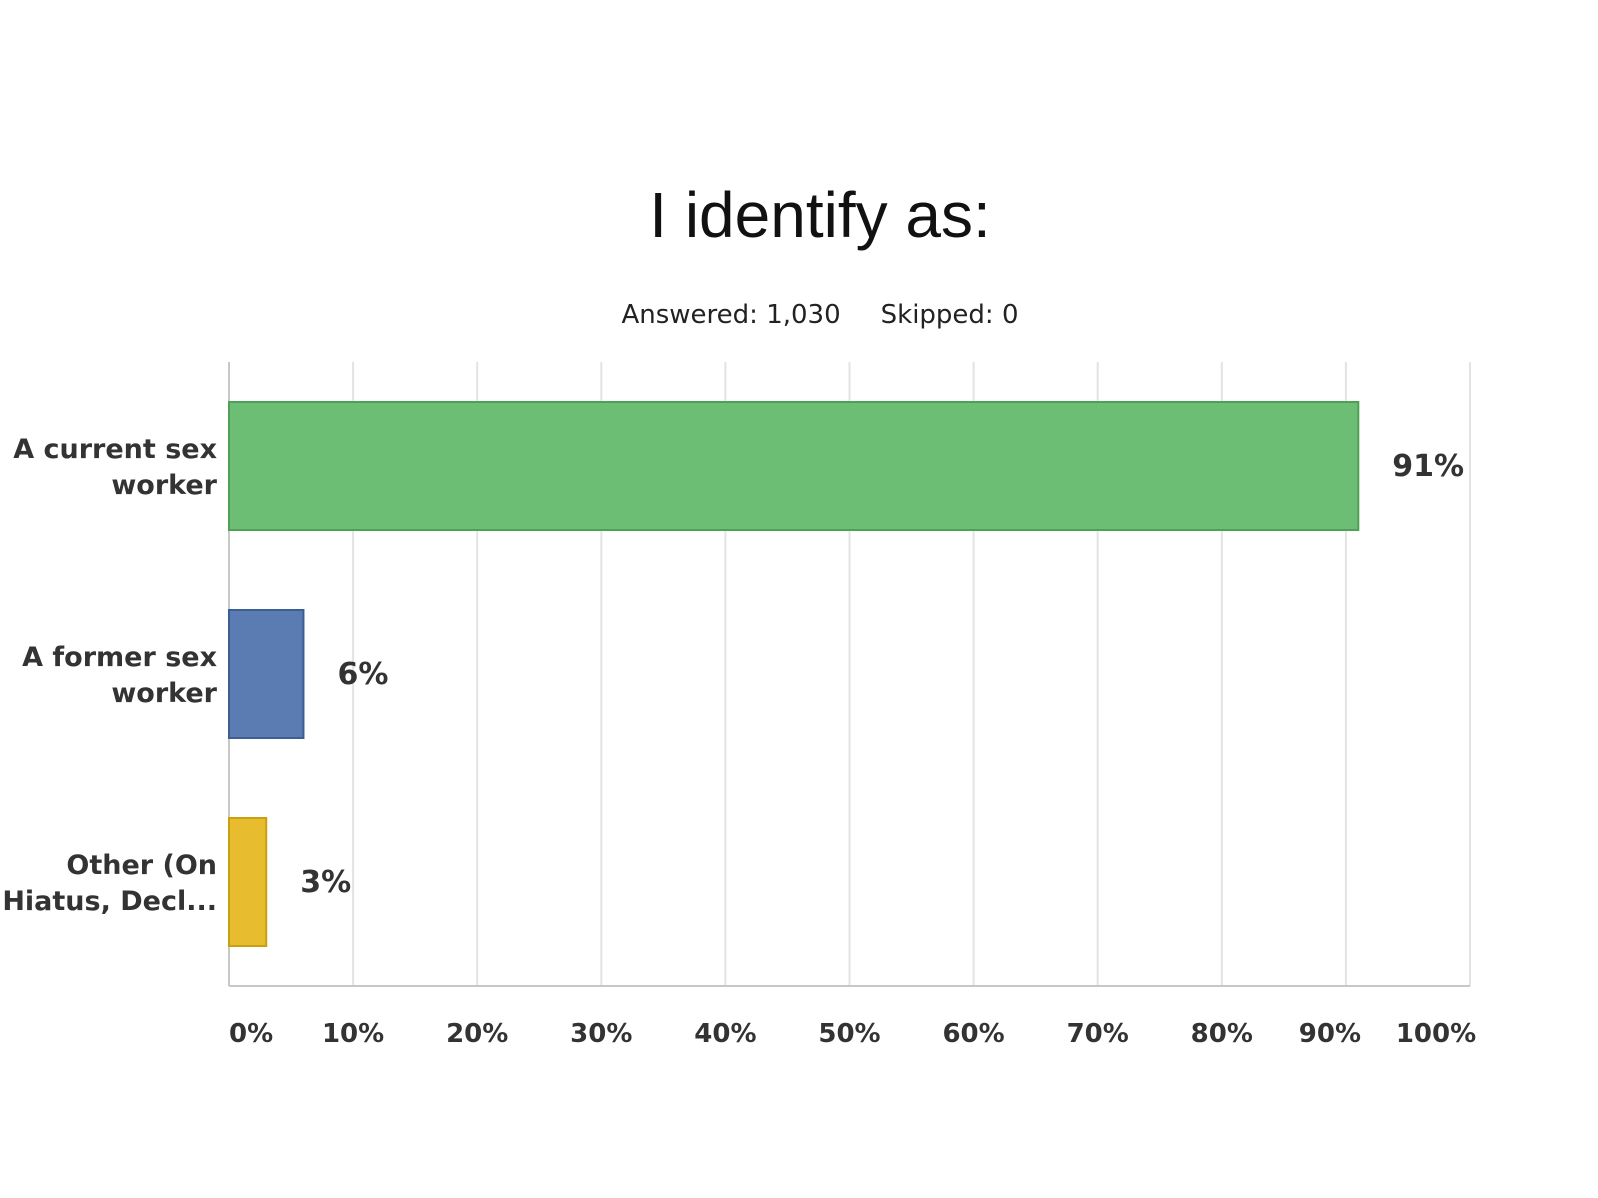 The image size is (1598, 1198). Describe the element at coordinates (1222, 1034) in the screenshot. I see `x-tick-label: 80%` at that location.